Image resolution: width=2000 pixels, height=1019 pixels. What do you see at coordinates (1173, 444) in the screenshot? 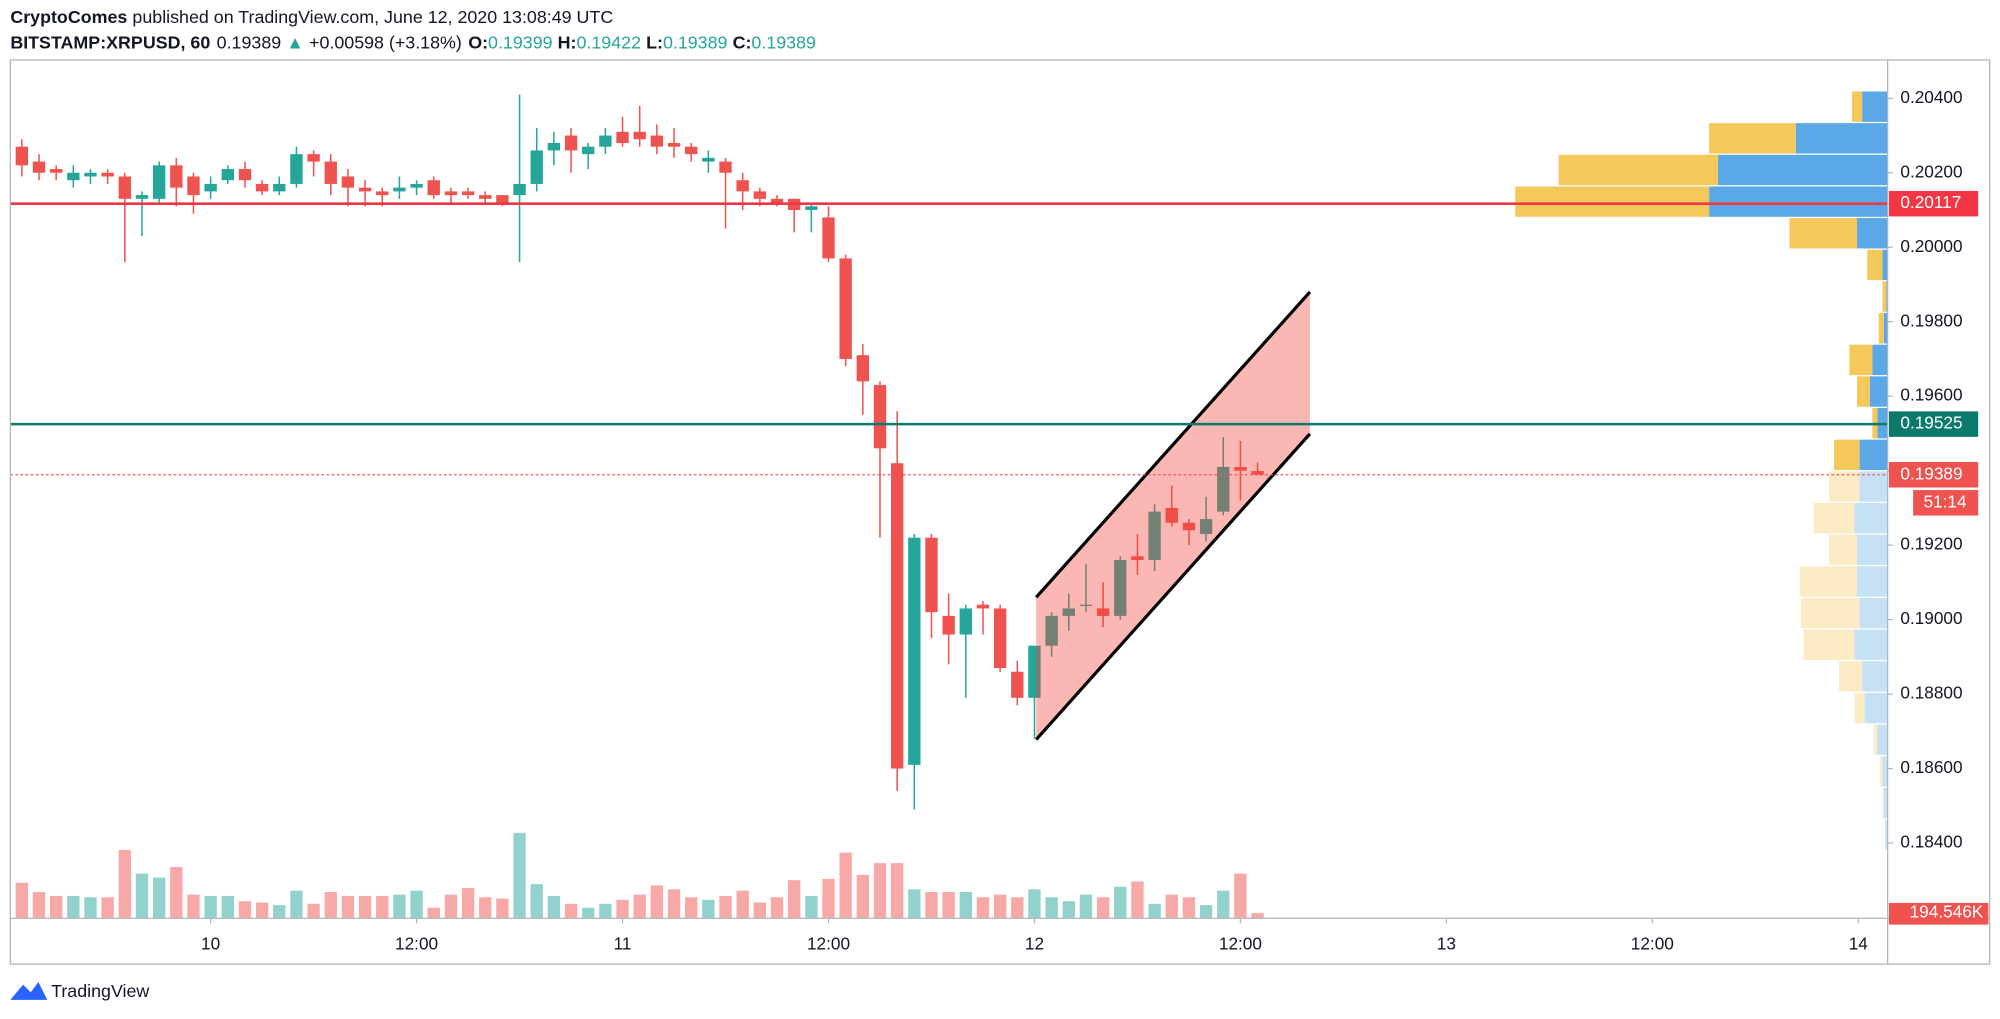
I see `channel-edge` at bounding box center [1173, 444].